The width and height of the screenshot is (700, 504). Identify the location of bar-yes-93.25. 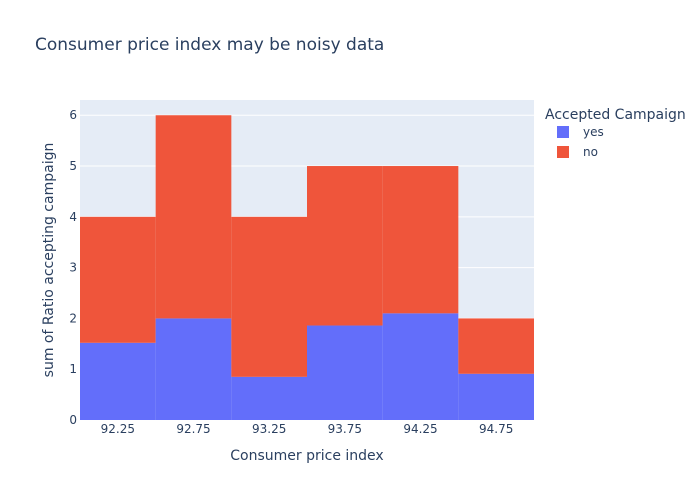
(269, 398).